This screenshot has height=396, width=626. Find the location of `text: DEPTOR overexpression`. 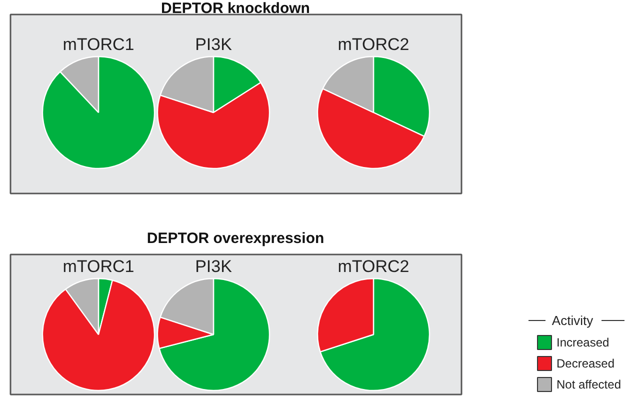

text: DEPTOR overexpression is located at coordinates (235, 238).